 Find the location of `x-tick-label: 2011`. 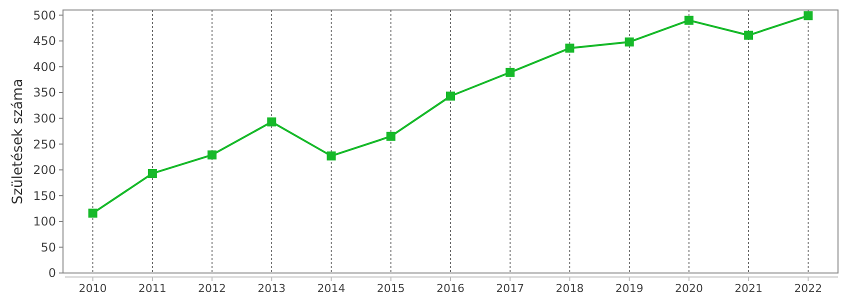

x-tick-label: 2011 is located at coordinates (152, 288).